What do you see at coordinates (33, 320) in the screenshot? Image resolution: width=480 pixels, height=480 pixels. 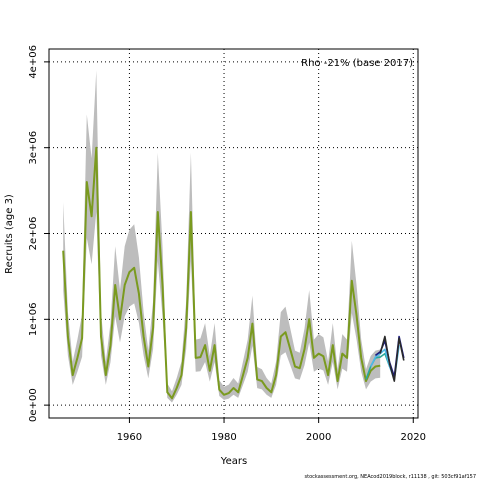 I see `y-tick-label-1e+06: 1e+06` at bounding box center [33, 320].